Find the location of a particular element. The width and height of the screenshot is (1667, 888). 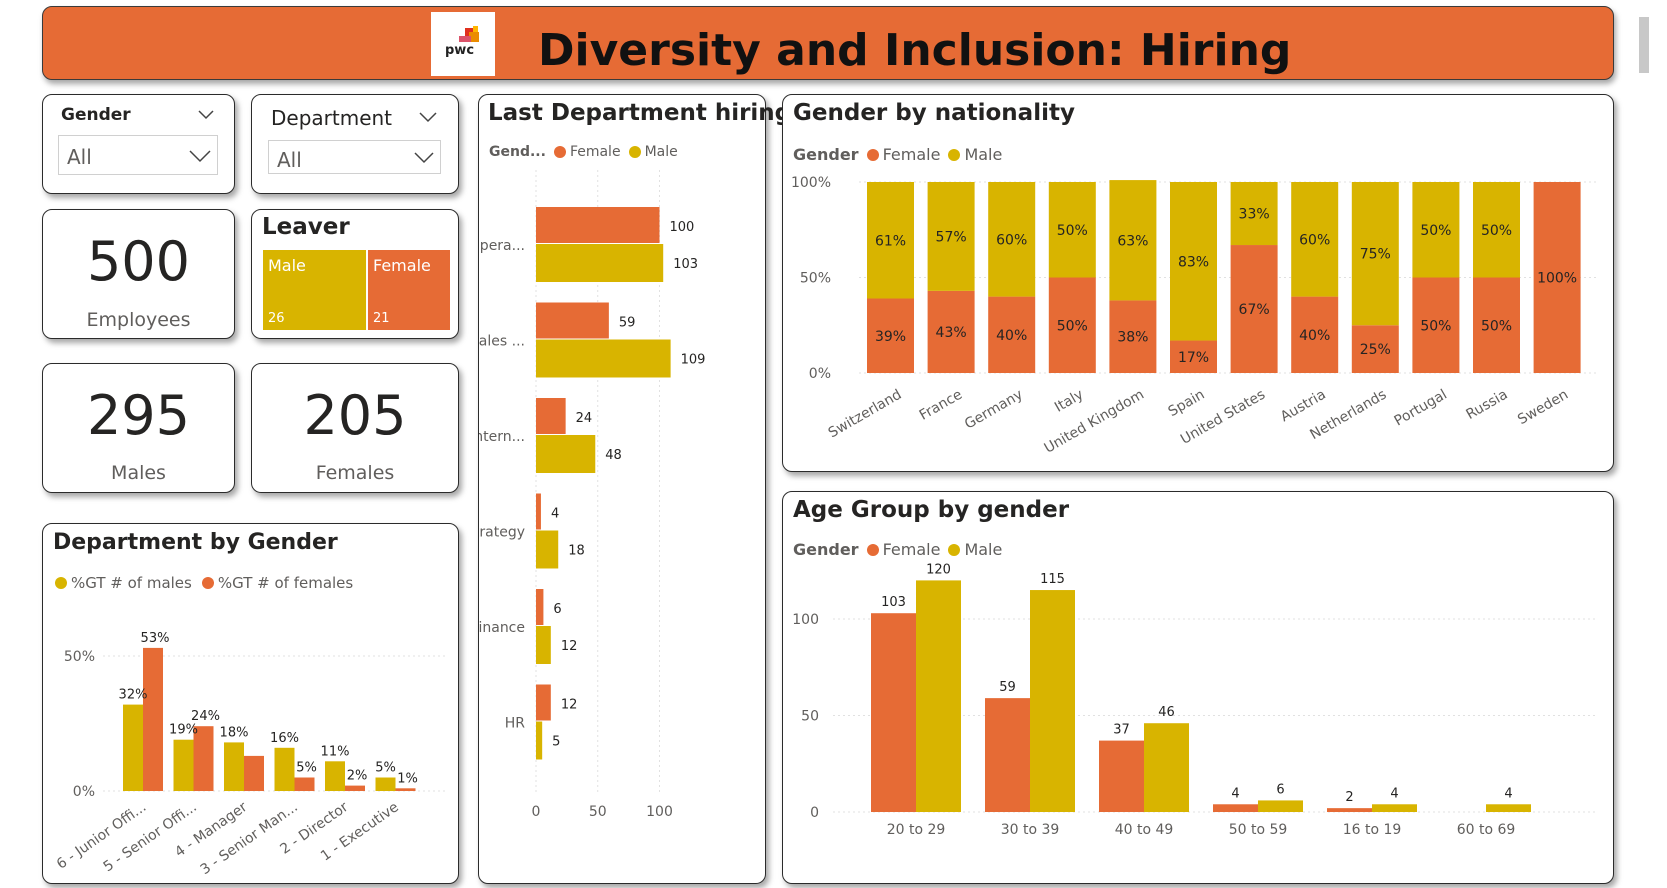

legend-swatch-female is located at coordinates (872, 154).